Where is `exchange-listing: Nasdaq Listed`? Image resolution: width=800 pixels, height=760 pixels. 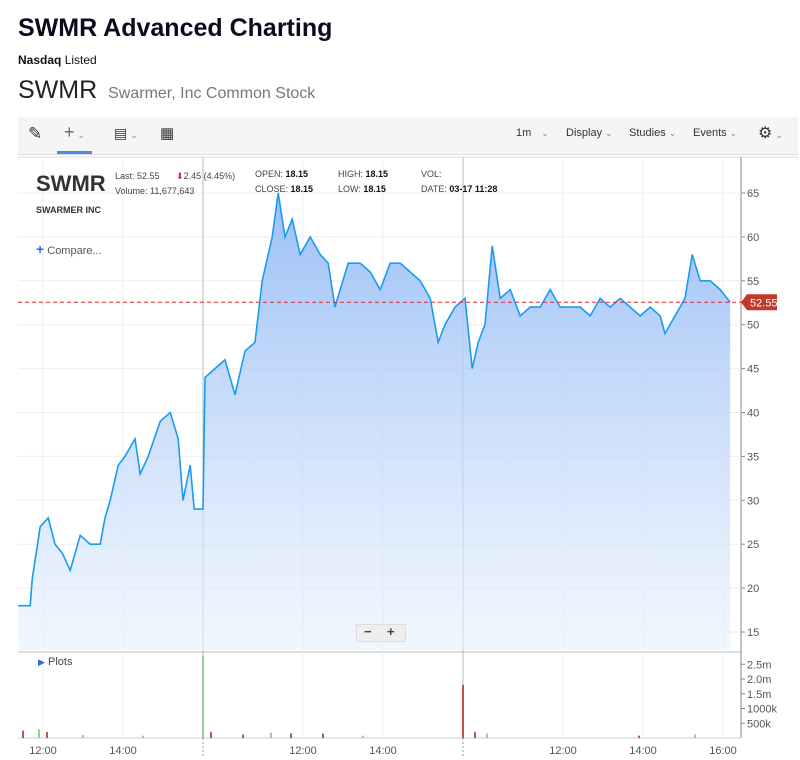
exchange-listing: Nasdaq Listed is located at coordinates (57, 60).